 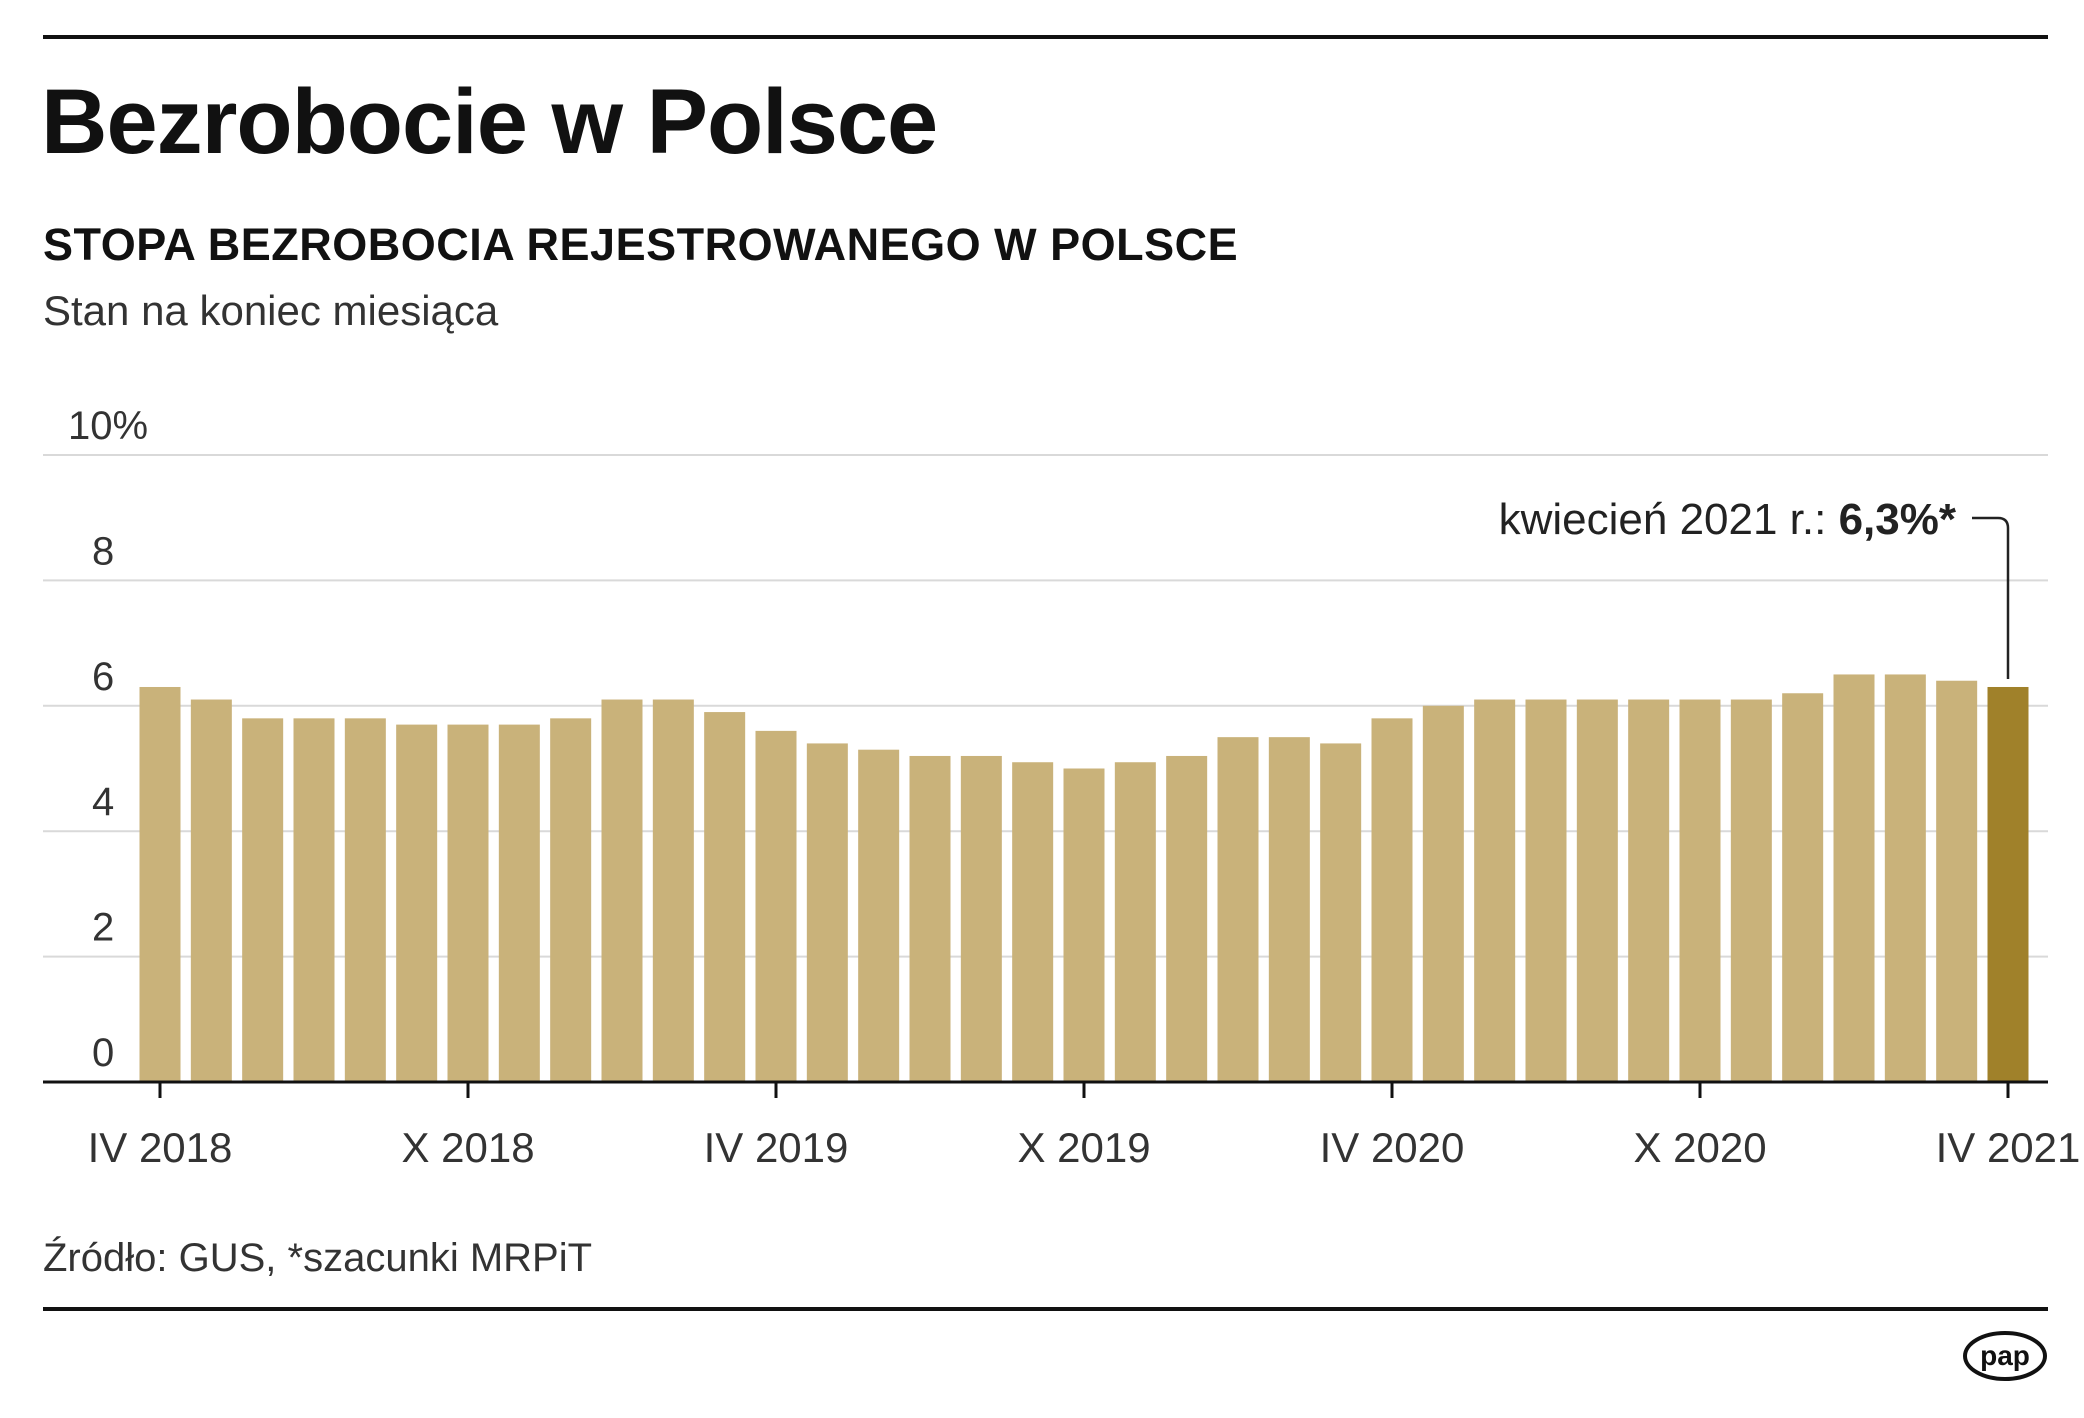 I want to click on chart-subtitle: STOPA BEZROBOCIA REJESTROWANEGO W POLSCE, so click(x=641, y=244).